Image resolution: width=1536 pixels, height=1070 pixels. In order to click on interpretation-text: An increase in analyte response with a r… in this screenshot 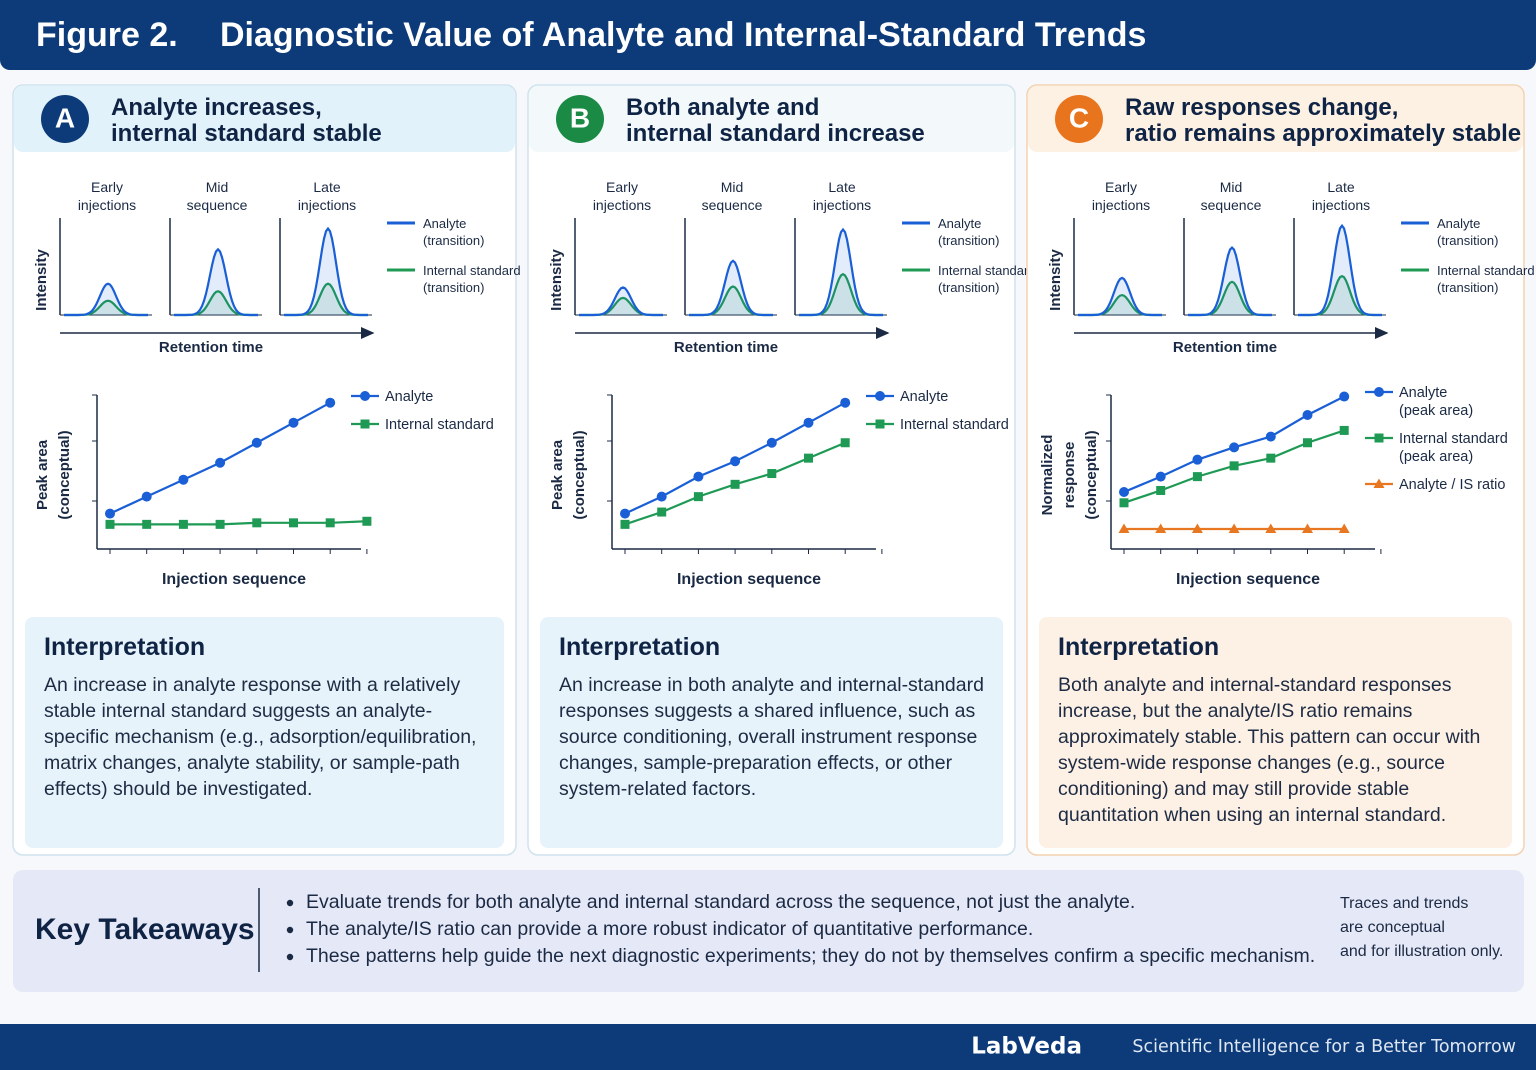, I will do `click(260, 737)`.